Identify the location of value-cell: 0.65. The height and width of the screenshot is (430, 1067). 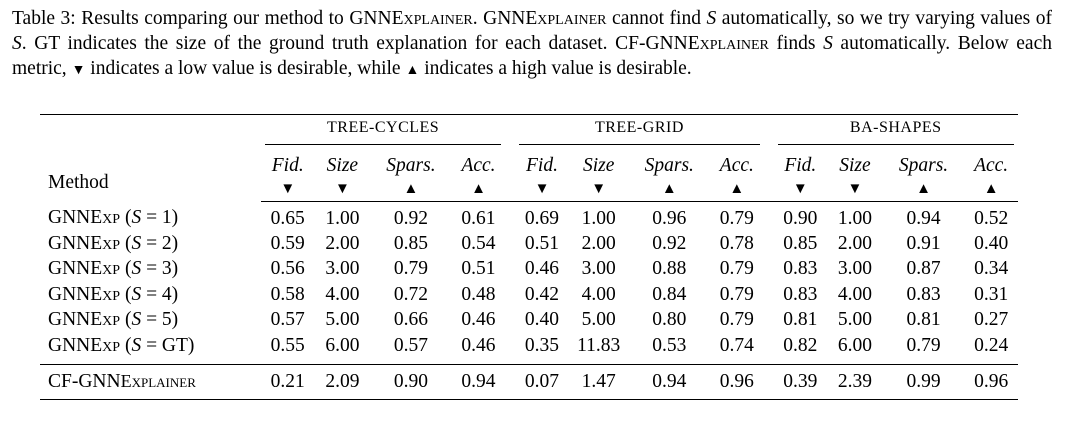
(287, 218).